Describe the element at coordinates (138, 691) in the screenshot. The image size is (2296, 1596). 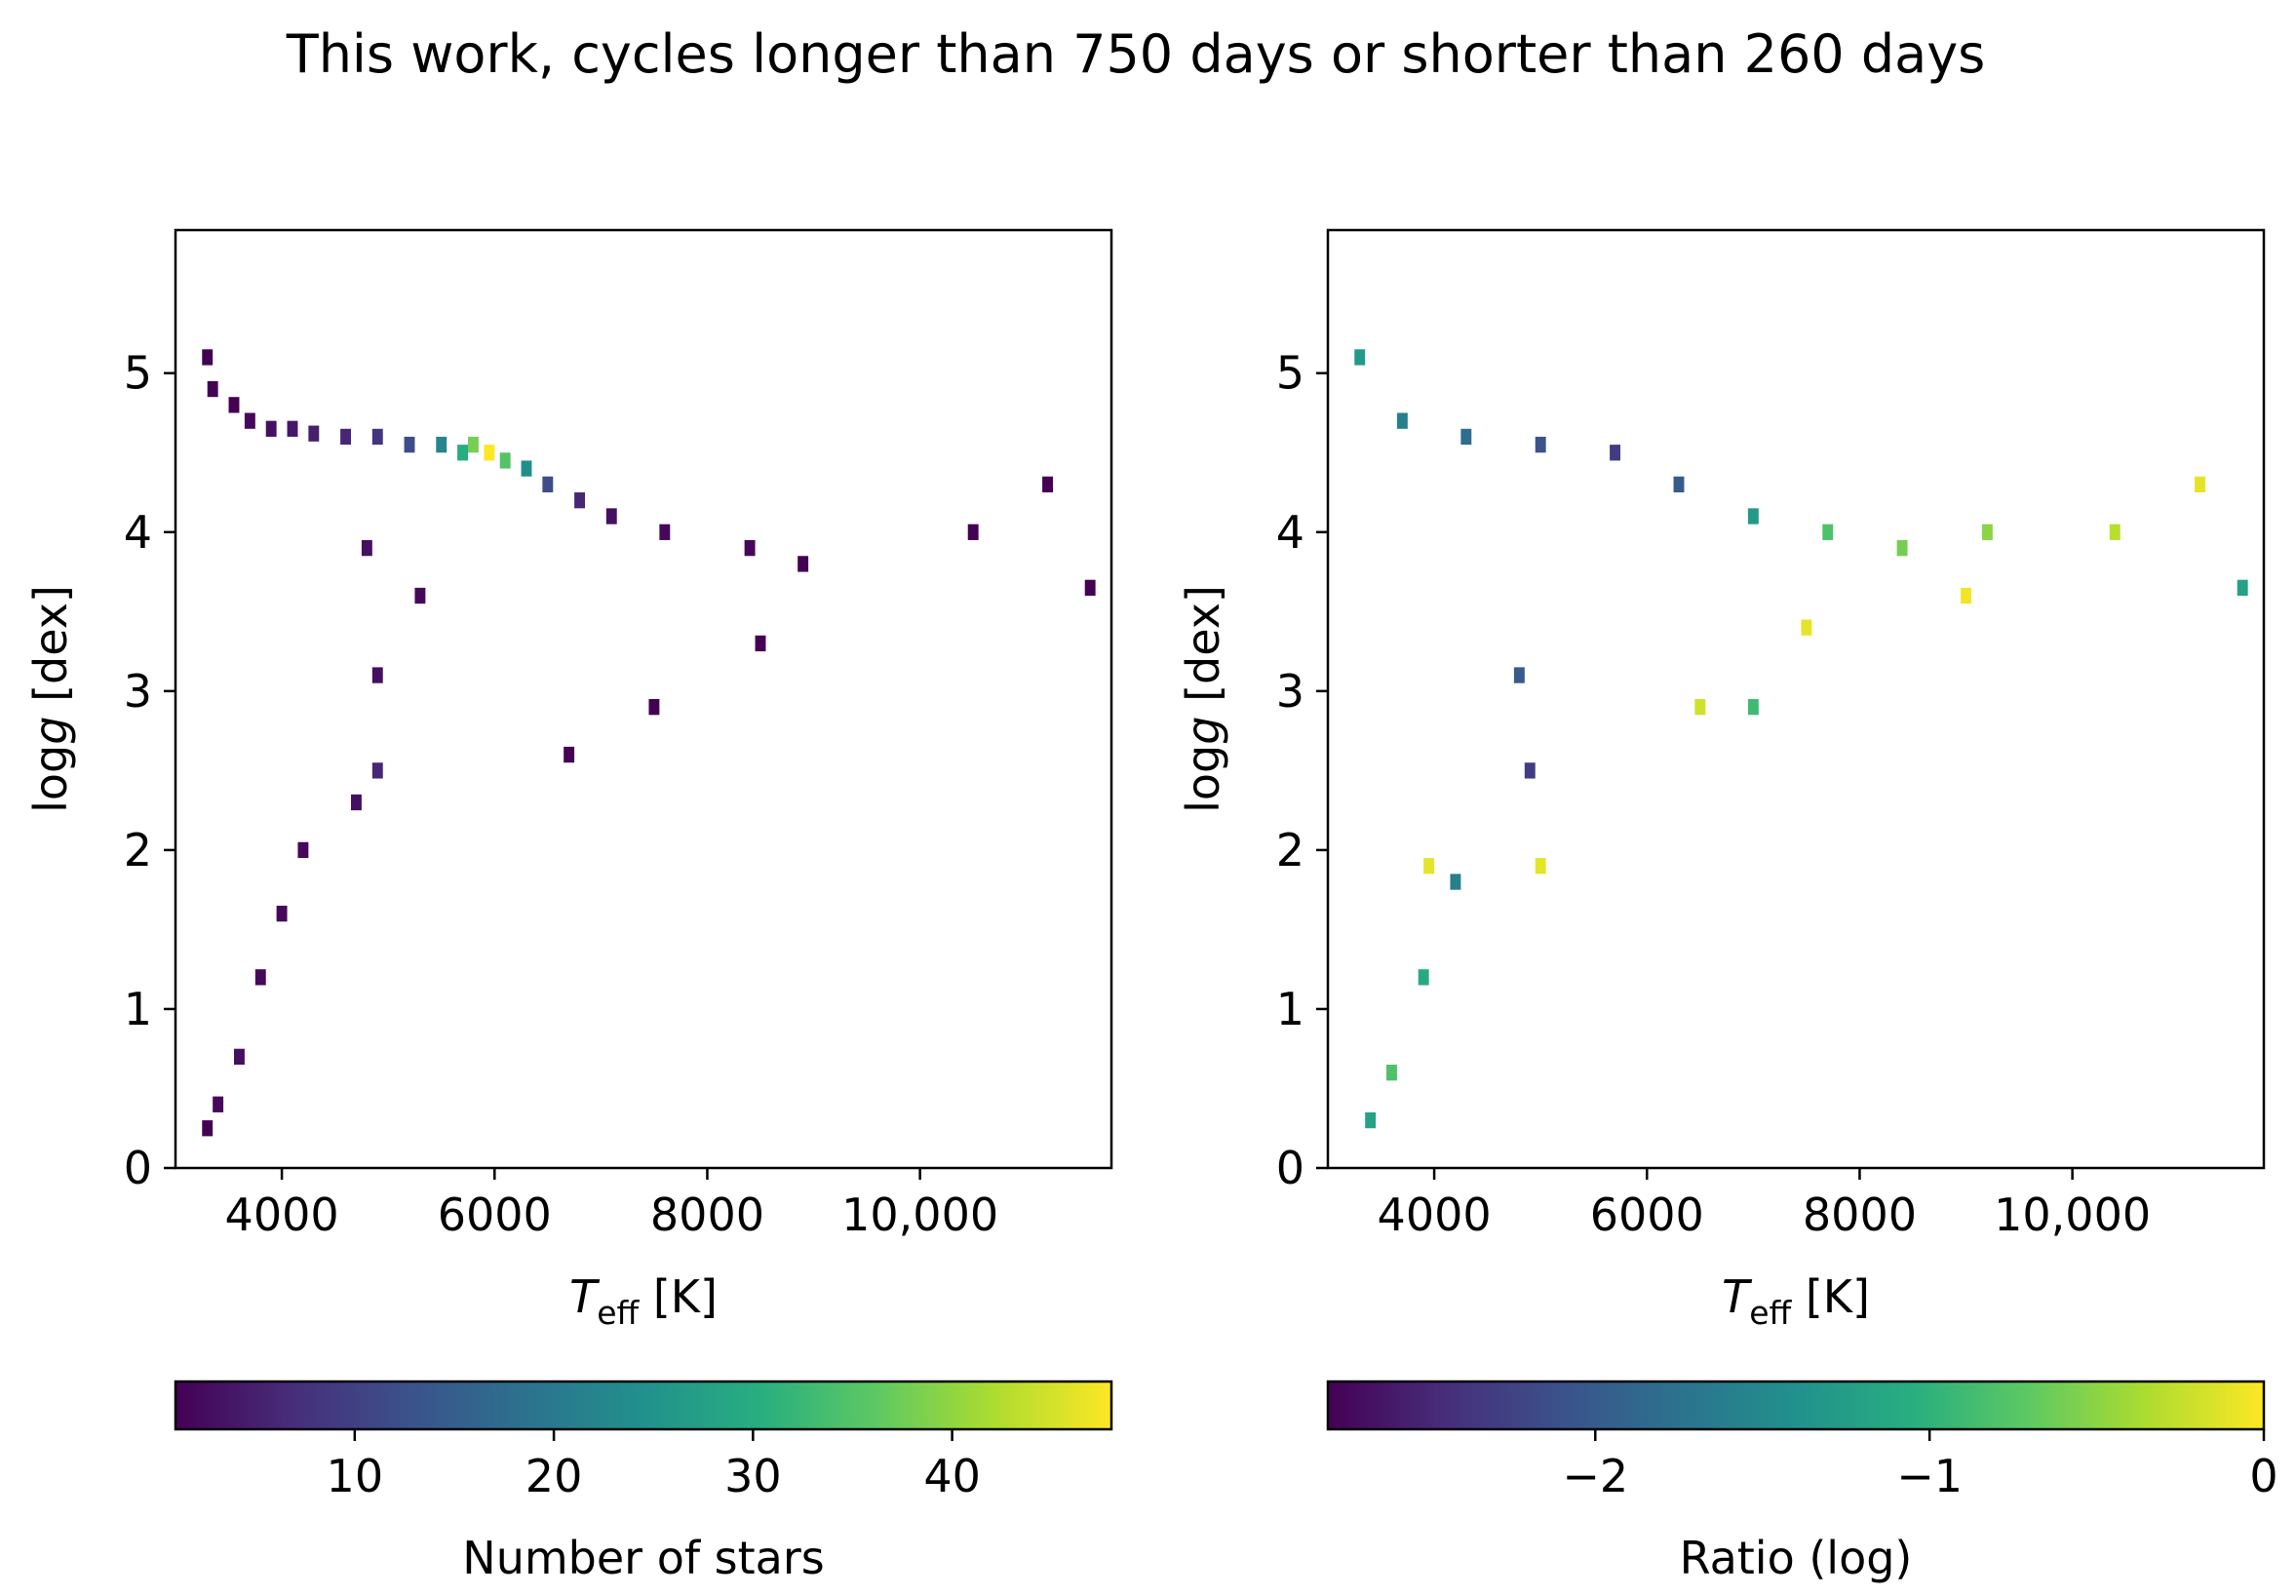
I see `y-tick-label: 3` at that location.